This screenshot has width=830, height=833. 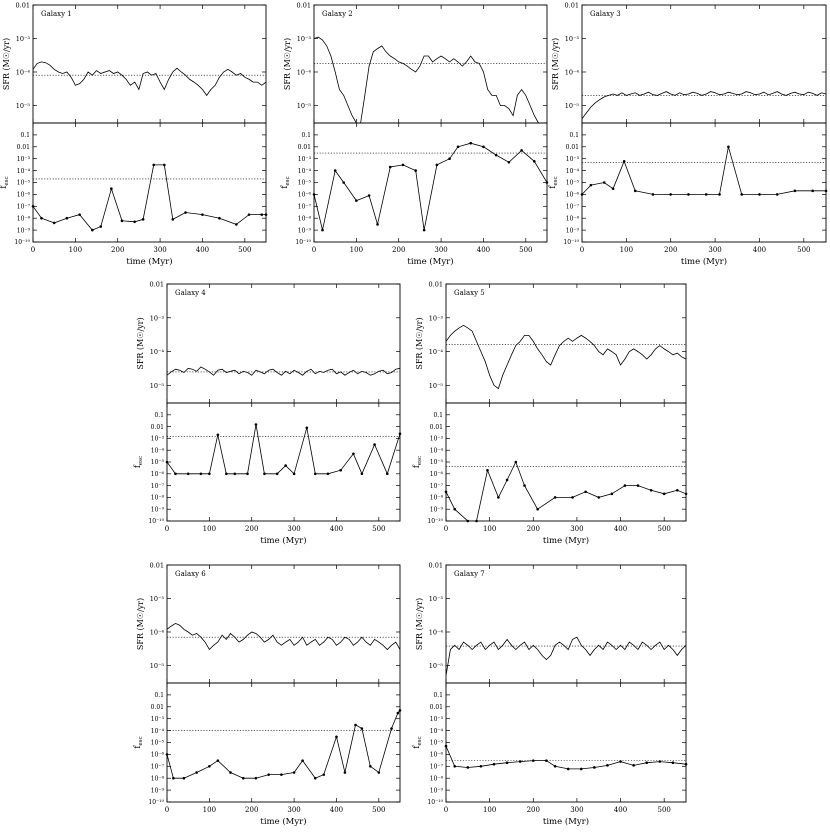 I want to click on panel-title: Galaxy 7, so click(x=469, y=574).